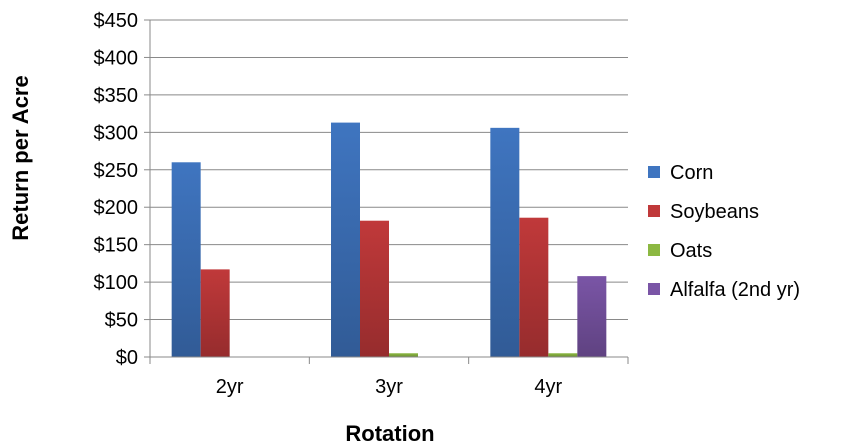 This screenshot has height=447, width=841. What do you see at coordinates (215, 313) in the screenshot?
I see `bar-soybeans-2yr` at bounding box center [215, 313].